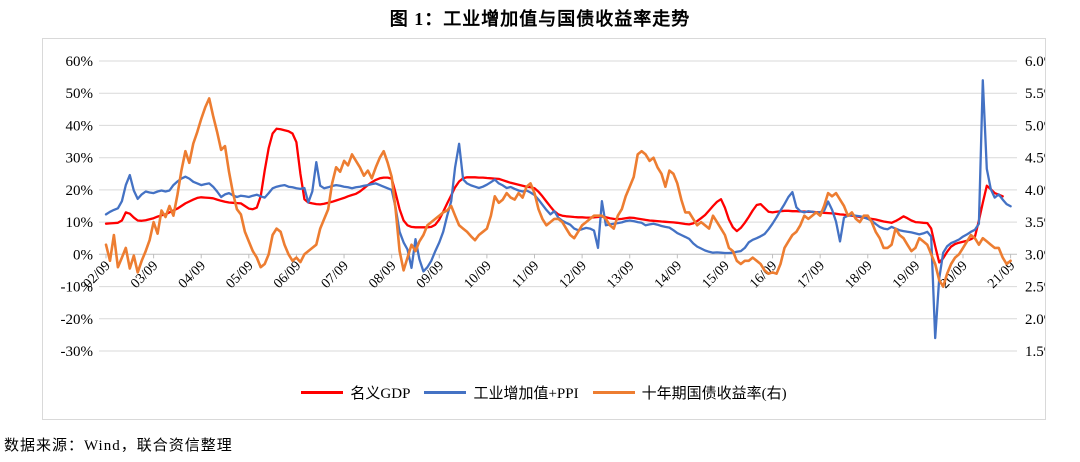 The width and height of the screenshot is (1080, 462). I want to click on legend-item-nominal-gdp: 名义GDP, so click(355, 392).